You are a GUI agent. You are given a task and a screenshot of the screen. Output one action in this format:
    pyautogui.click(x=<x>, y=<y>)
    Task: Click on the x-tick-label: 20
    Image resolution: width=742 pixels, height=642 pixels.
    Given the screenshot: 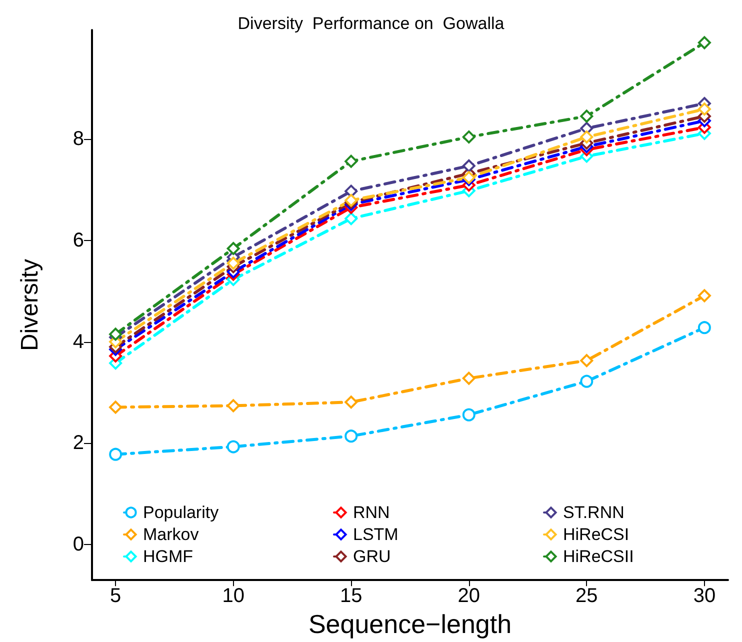 What is the action you would take?
    pyautogui.click(x=469, y=596)
    